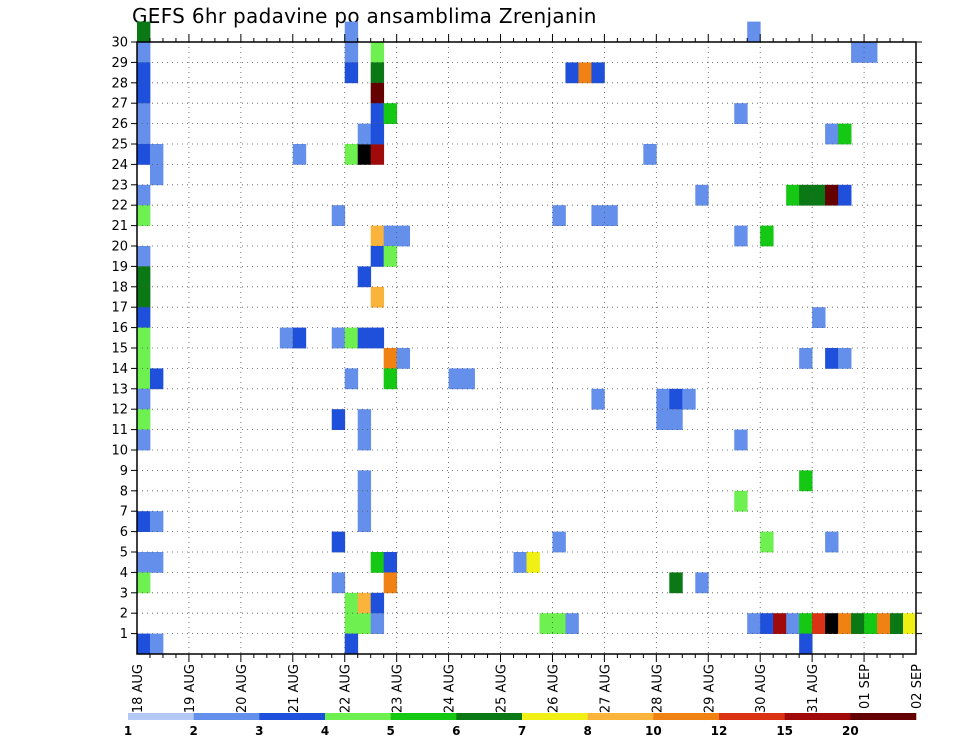 The height and width of the screenshot is (742, 960). I want to click on colorbar-label: 3, so click(259, 731).